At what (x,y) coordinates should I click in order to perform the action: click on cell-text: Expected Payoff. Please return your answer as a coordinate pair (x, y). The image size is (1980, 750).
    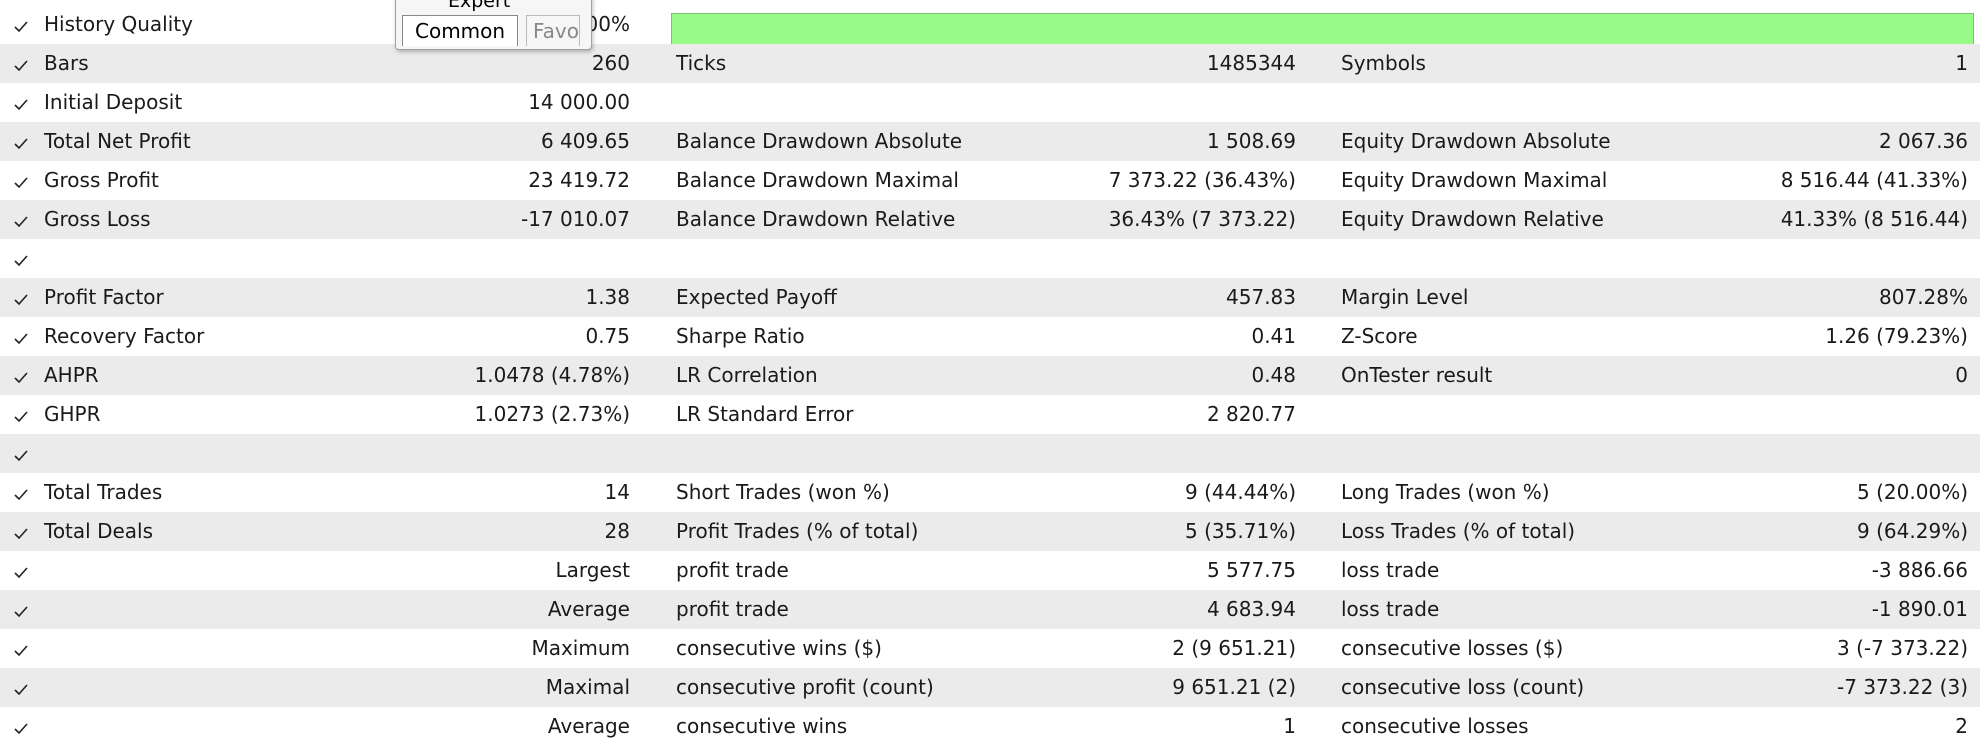
    Looking at the image, I should click on (756, 297).